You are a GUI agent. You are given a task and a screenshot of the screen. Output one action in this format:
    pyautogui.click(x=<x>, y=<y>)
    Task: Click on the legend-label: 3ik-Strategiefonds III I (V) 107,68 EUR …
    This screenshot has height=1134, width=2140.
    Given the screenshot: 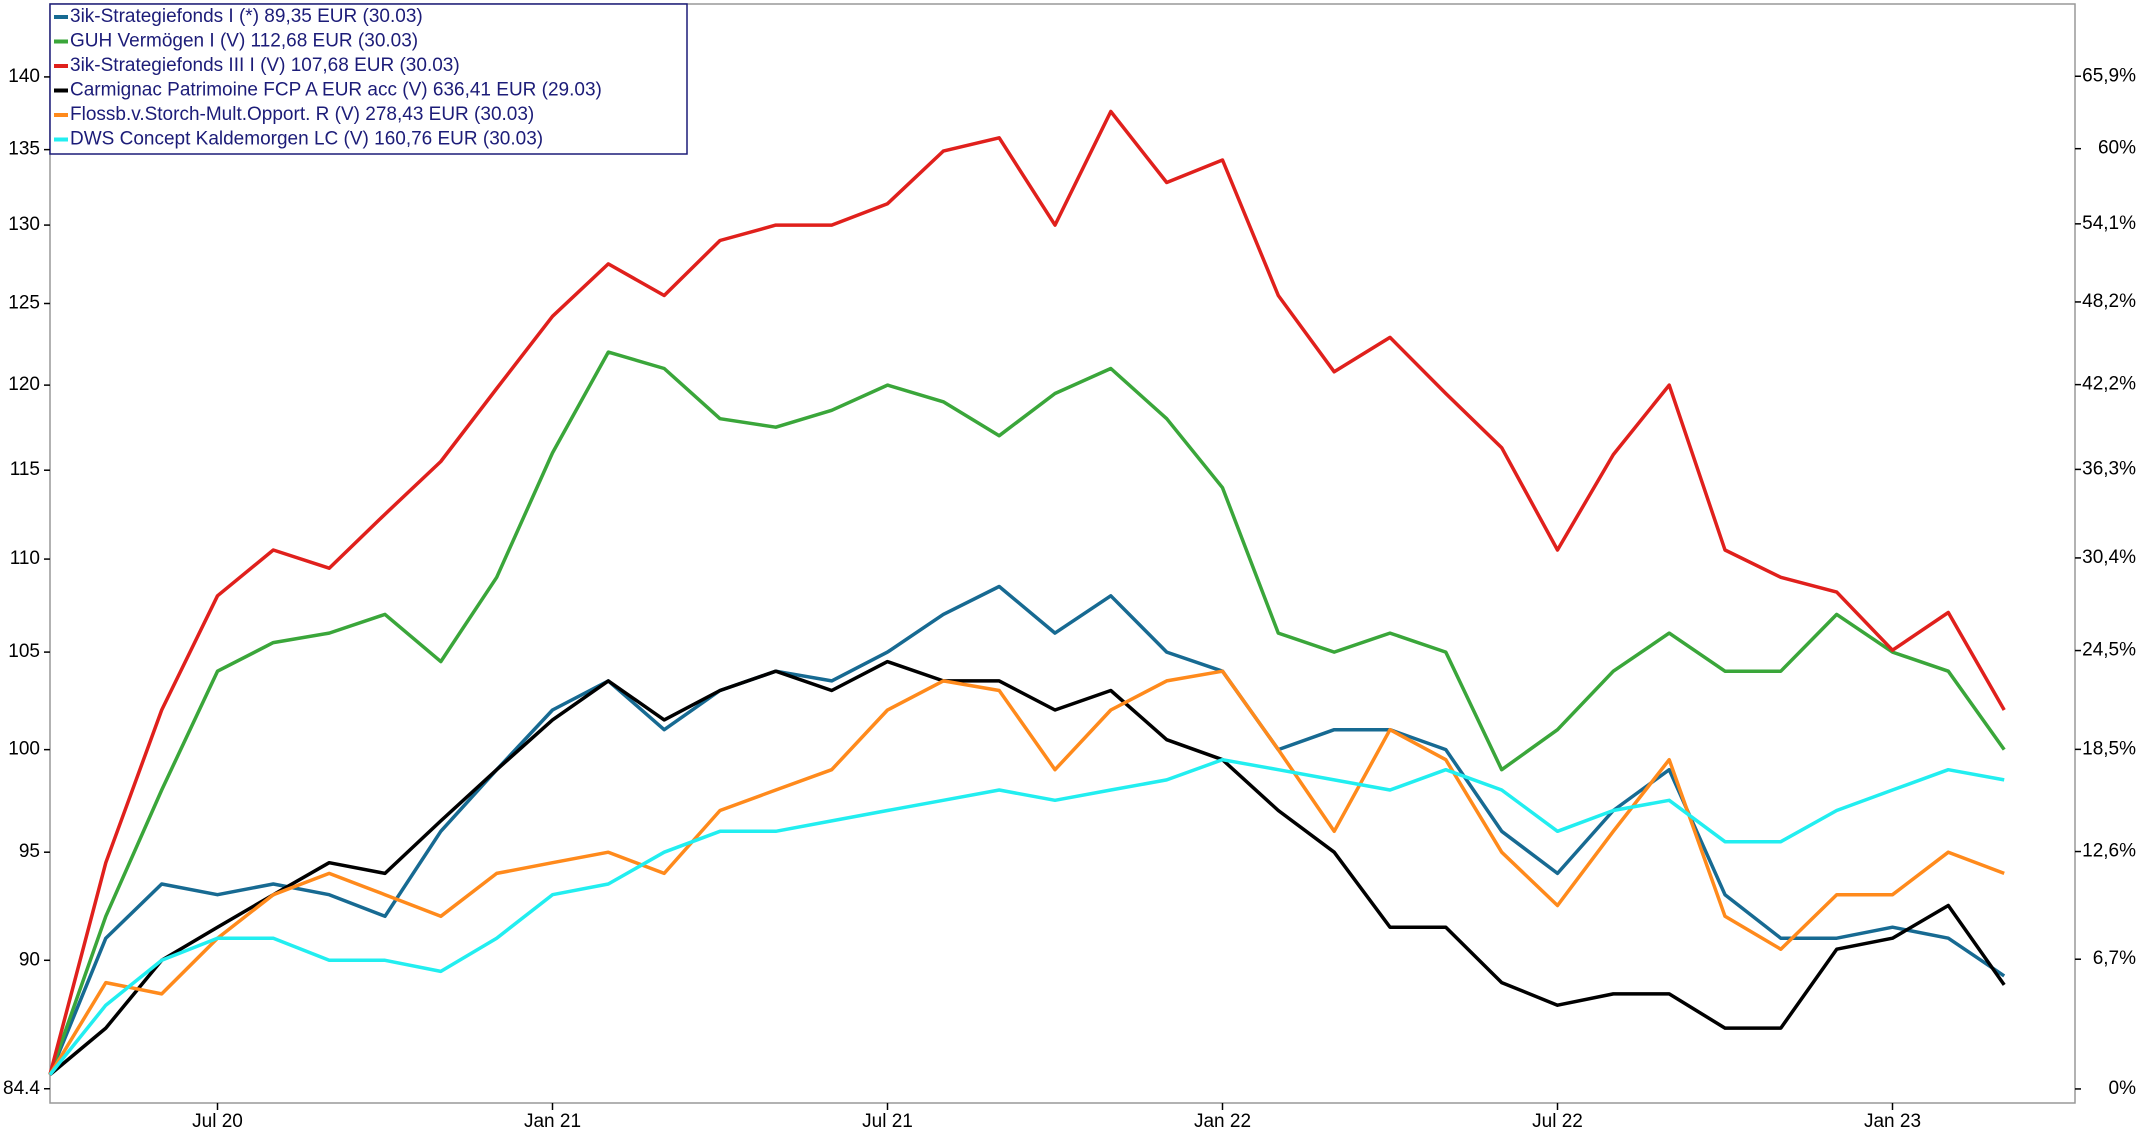 What is the action you would take?
    pyautogui.click(x=265, y=65)
    